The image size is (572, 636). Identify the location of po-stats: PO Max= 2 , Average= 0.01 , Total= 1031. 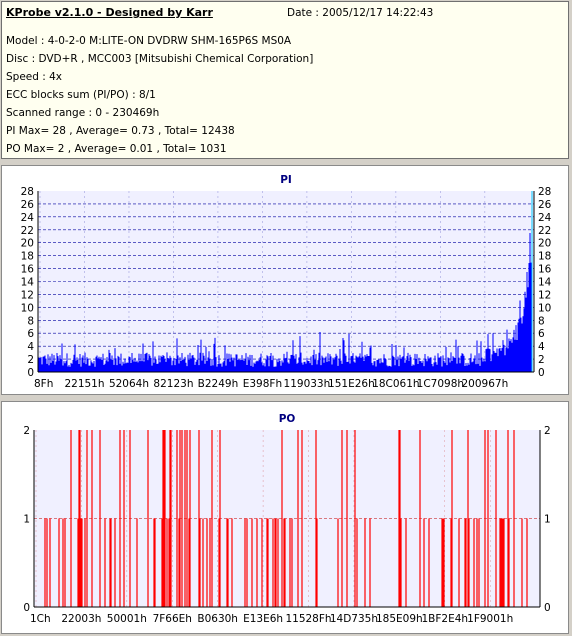
(116, 149).